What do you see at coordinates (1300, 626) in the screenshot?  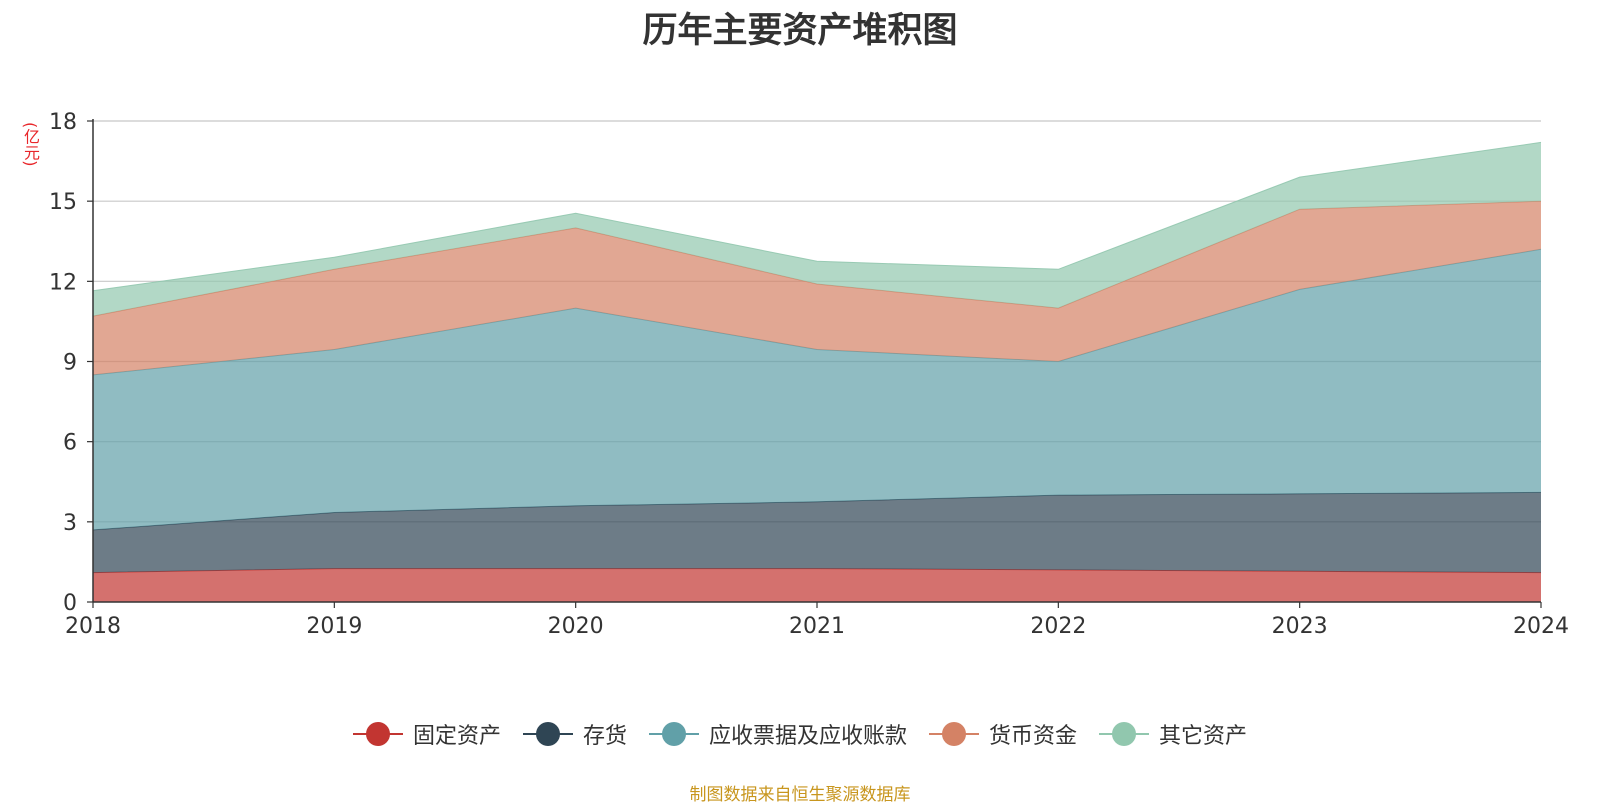 I see `x-tick-label: 2023` at bounding box center [1300, 626].